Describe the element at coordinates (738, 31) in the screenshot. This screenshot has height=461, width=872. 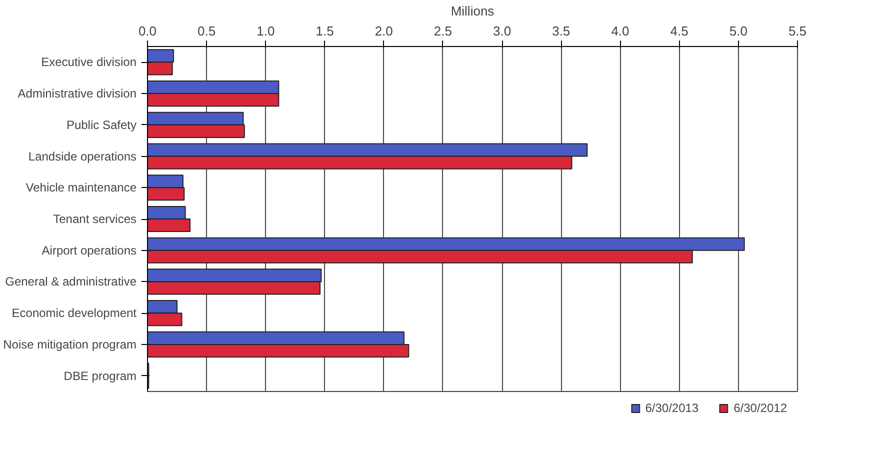
I see `x-tick-label: 5.0` at that location.